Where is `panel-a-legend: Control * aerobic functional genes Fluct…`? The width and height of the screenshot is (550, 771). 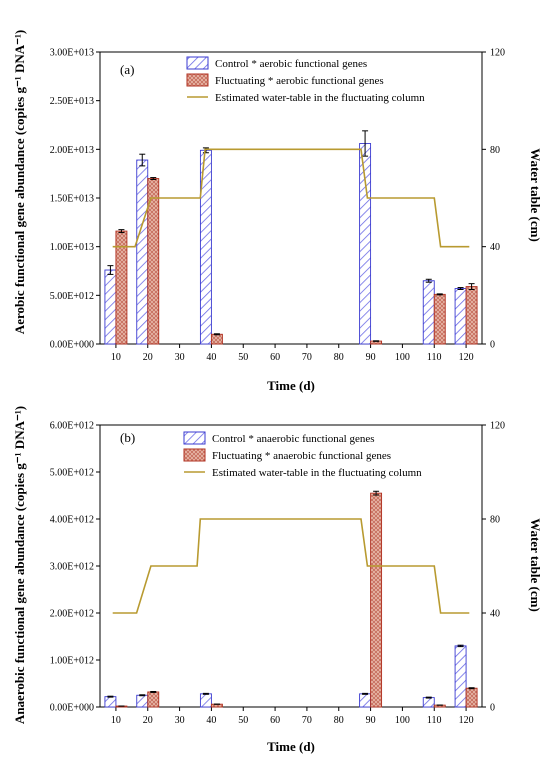 panel-a-legend: Control * aerobic functional genes Fluct… is located at coordinates (305, 80).